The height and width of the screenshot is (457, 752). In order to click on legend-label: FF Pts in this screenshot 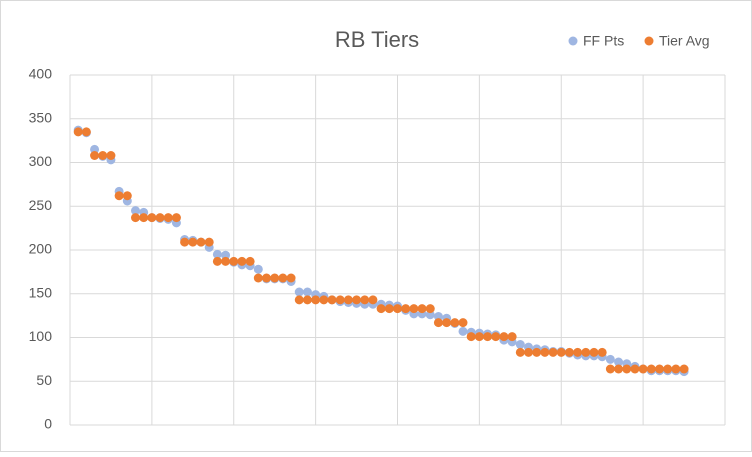, I will do `click(603, 41)`.